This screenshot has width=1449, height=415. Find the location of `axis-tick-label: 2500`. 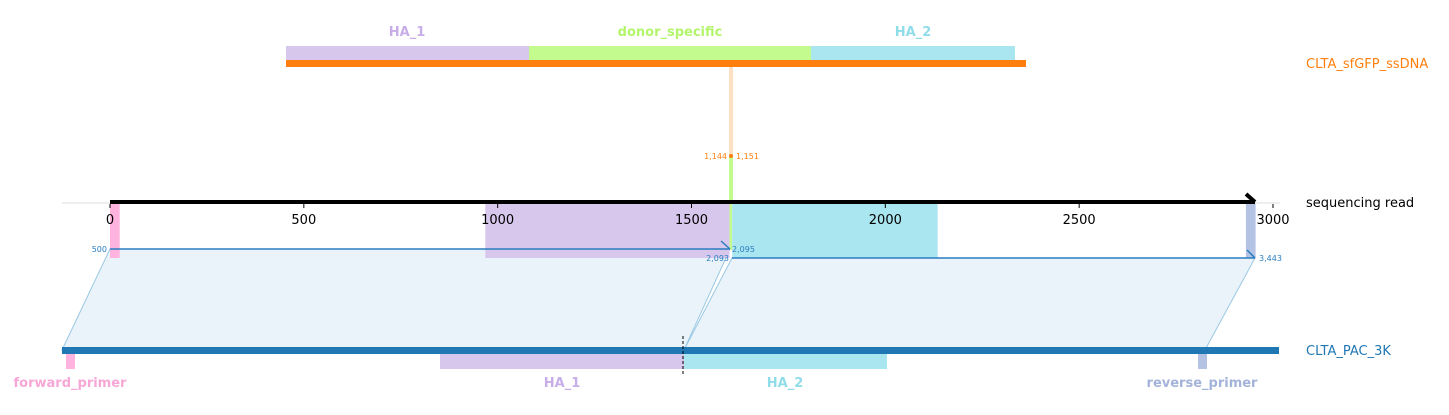

axis-tick-label: 2500 is located at coordinates (1079, 220).